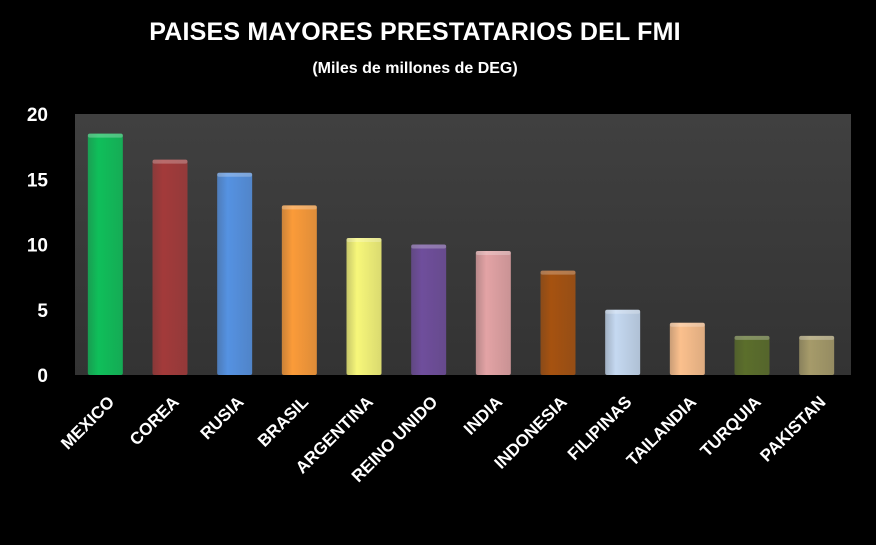 The width and height of the screenshot is (876, 545). Describe the element at coordinates (792, 428) in the screenshot. I see `x-tick-label: PAKISTAN` at that location.